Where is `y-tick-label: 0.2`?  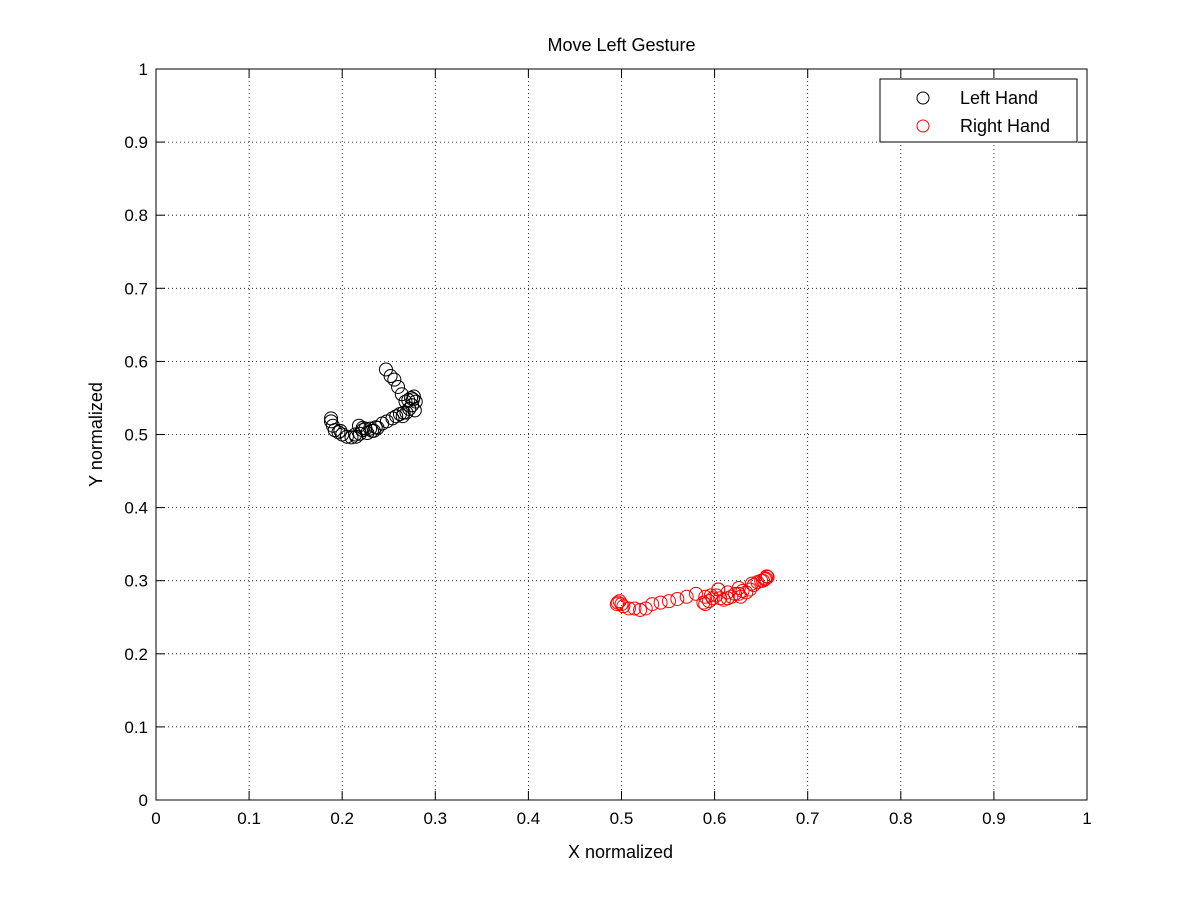
y-tick-label: 0.2 is located at coordinates (136, 654).